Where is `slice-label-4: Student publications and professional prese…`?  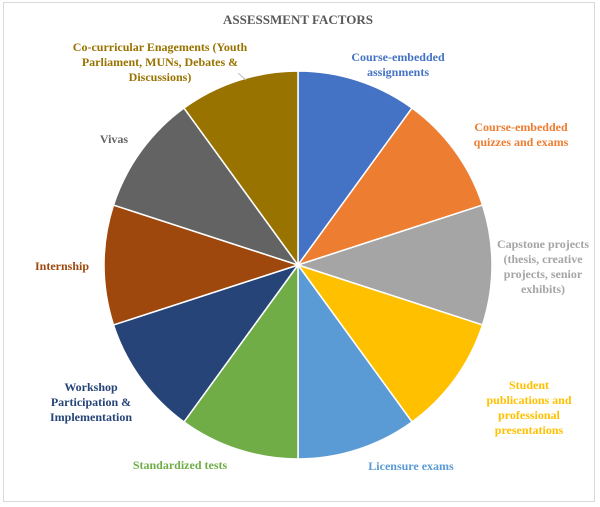
slice-label-4: Student publications and professional prese… is located at coordinates (528, 407).